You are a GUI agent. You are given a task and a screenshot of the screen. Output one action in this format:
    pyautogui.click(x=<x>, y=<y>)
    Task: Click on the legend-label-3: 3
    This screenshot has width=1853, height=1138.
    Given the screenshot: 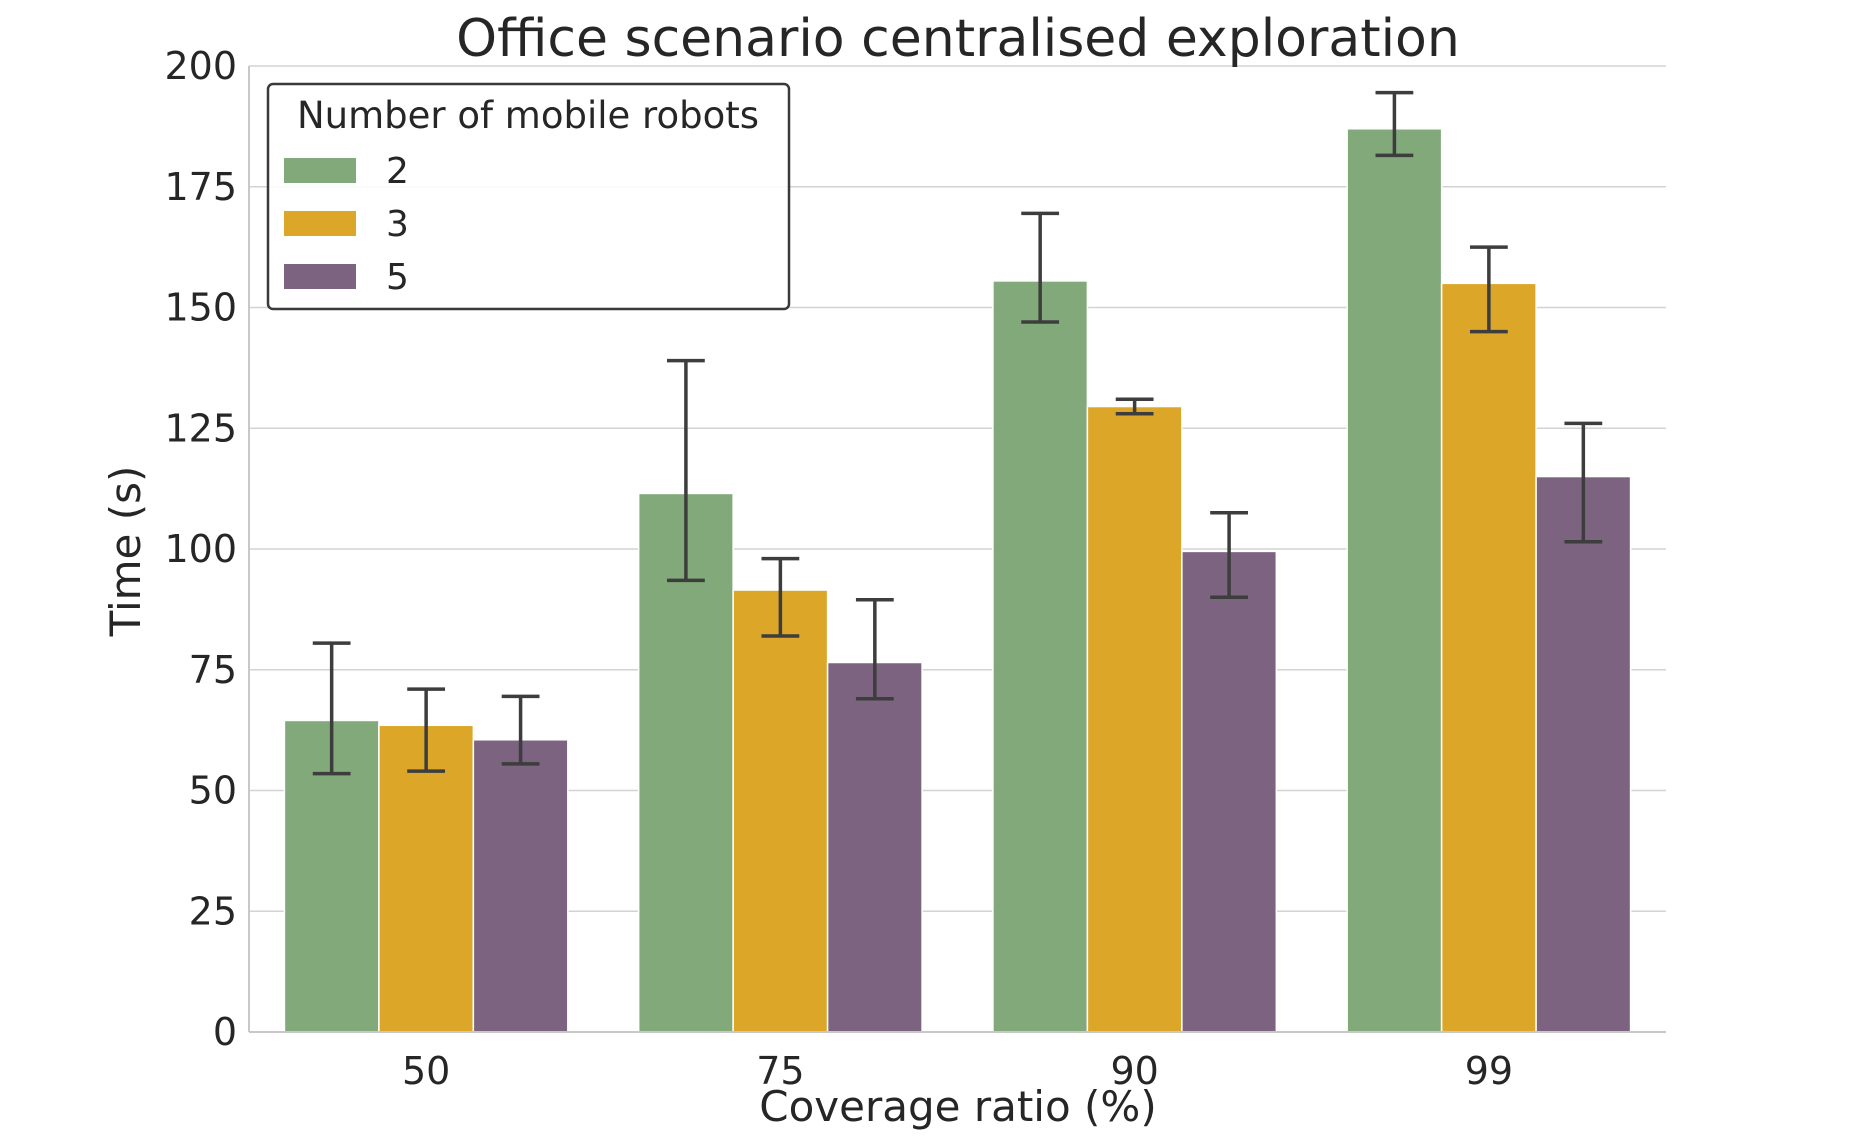 What is the action you would take?
    pyautogui.click(x=397, y=224)
    